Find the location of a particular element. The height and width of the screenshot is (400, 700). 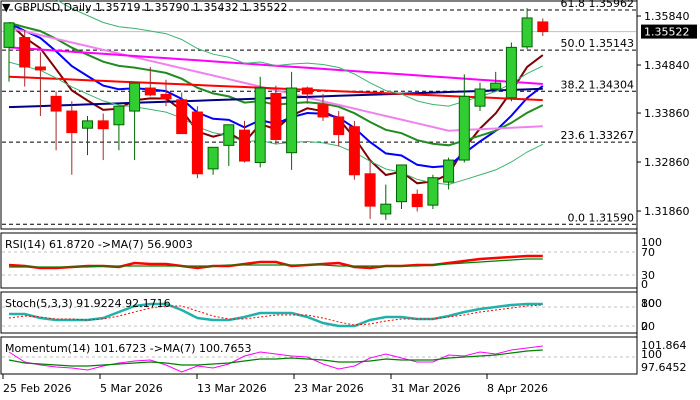

fib-label: 23.6 1.33267 is located at coordinates (597, 135).